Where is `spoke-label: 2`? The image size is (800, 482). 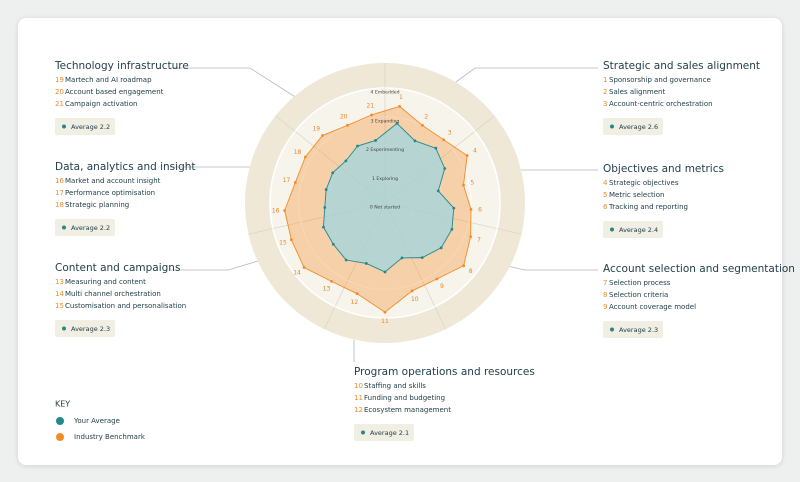 spoke-label: 2 is located at coordinates (426, 117).